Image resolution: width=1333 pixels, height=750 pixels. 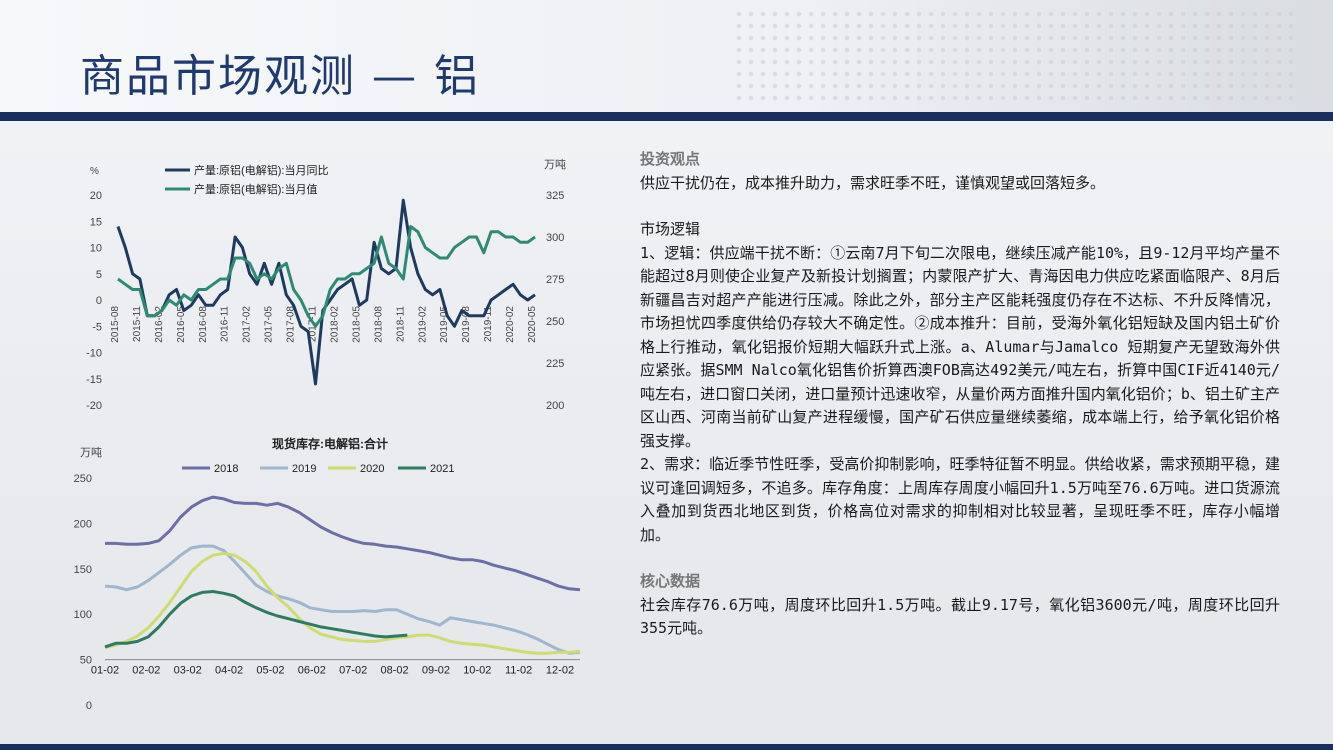 I want to click on x-tick-label: 2016-05, so click(x=181, y=324).